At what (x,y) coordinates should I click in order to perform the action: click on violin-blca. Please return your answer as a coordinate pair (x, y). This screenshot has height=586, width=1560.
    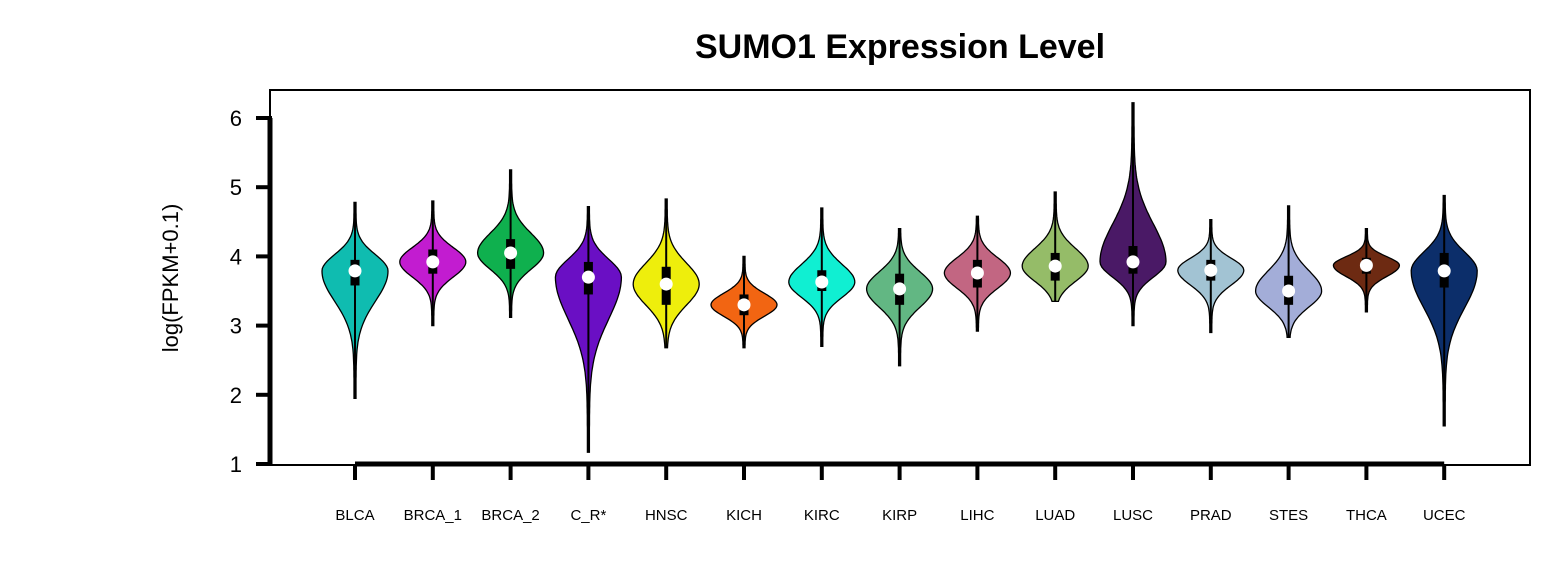
    Looking at the image, I should click on (355, 300).